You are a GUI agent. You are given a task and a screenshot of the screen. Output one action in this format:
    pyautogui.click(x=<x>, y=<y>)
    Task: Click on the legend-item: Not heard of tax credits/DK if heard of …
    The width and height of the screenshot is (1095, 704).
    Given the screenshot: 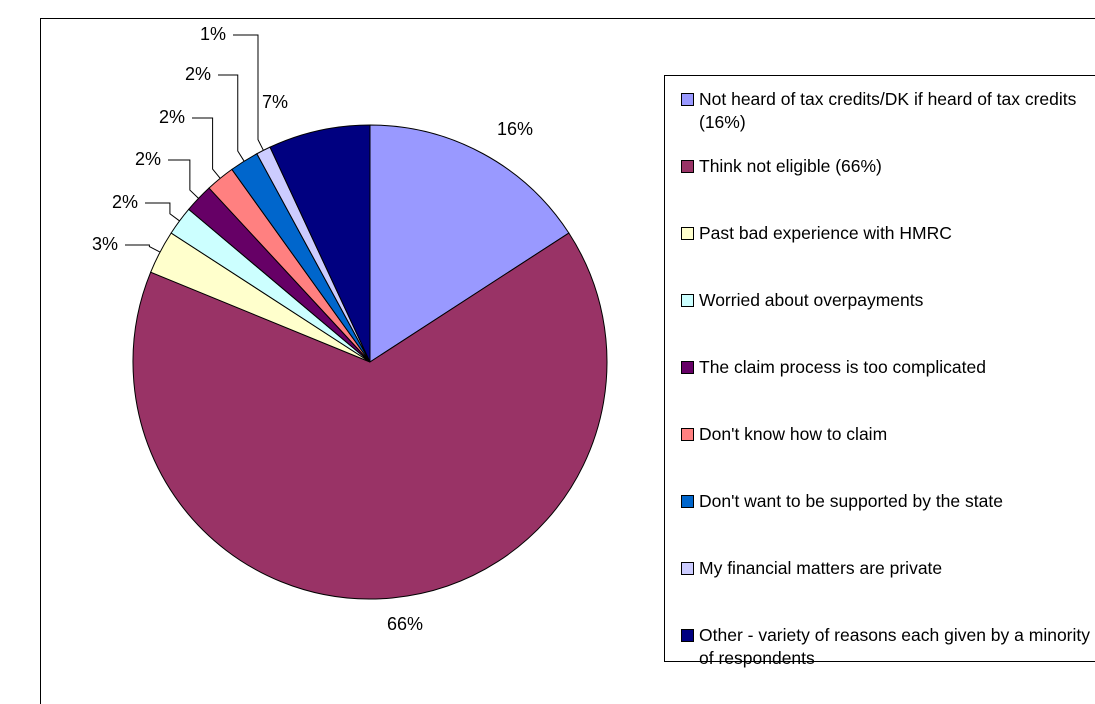 What is the action you would take?
    pyautogui.click(x=881, y=111)
    